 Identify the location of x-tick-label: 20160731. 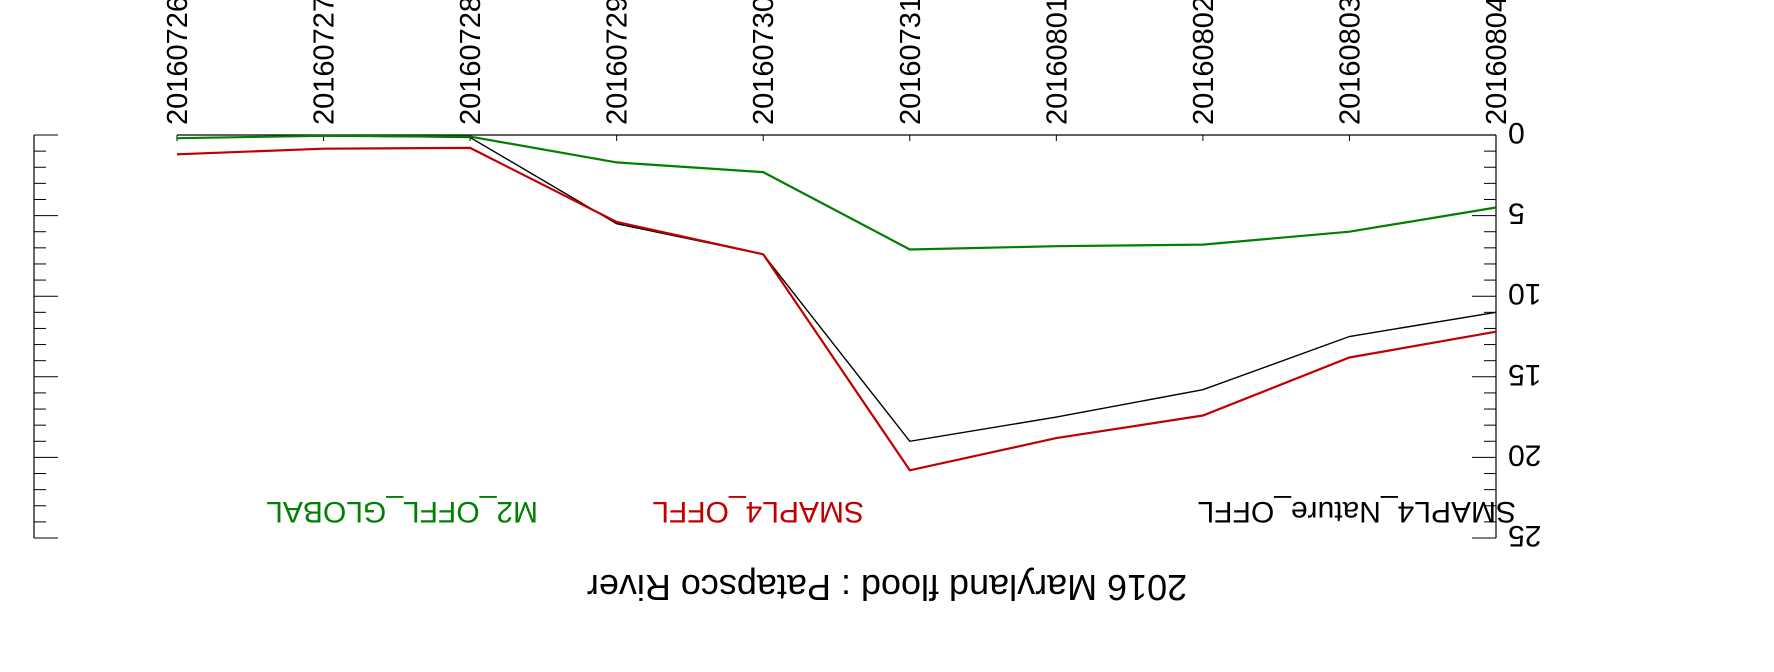
(911, 62).